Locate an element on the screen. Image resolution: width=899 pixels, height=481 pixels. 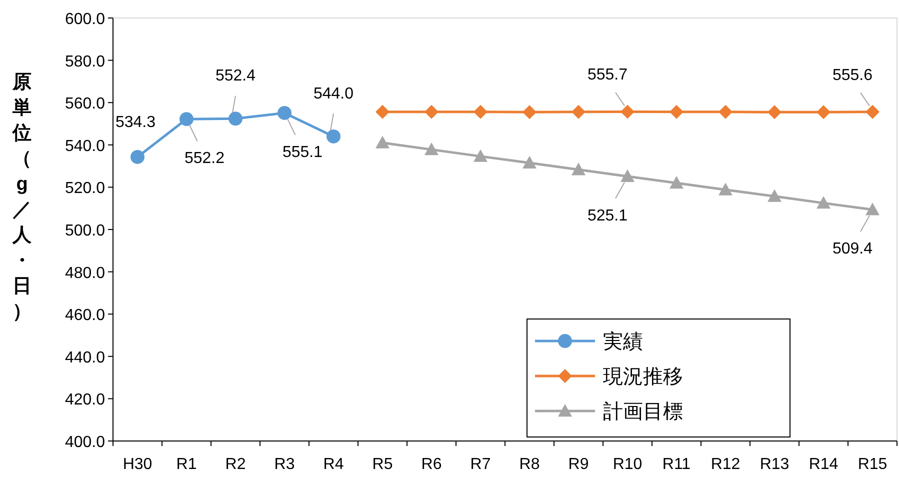
y-tick-label: 520.0 is located at coordinates (85, 189).